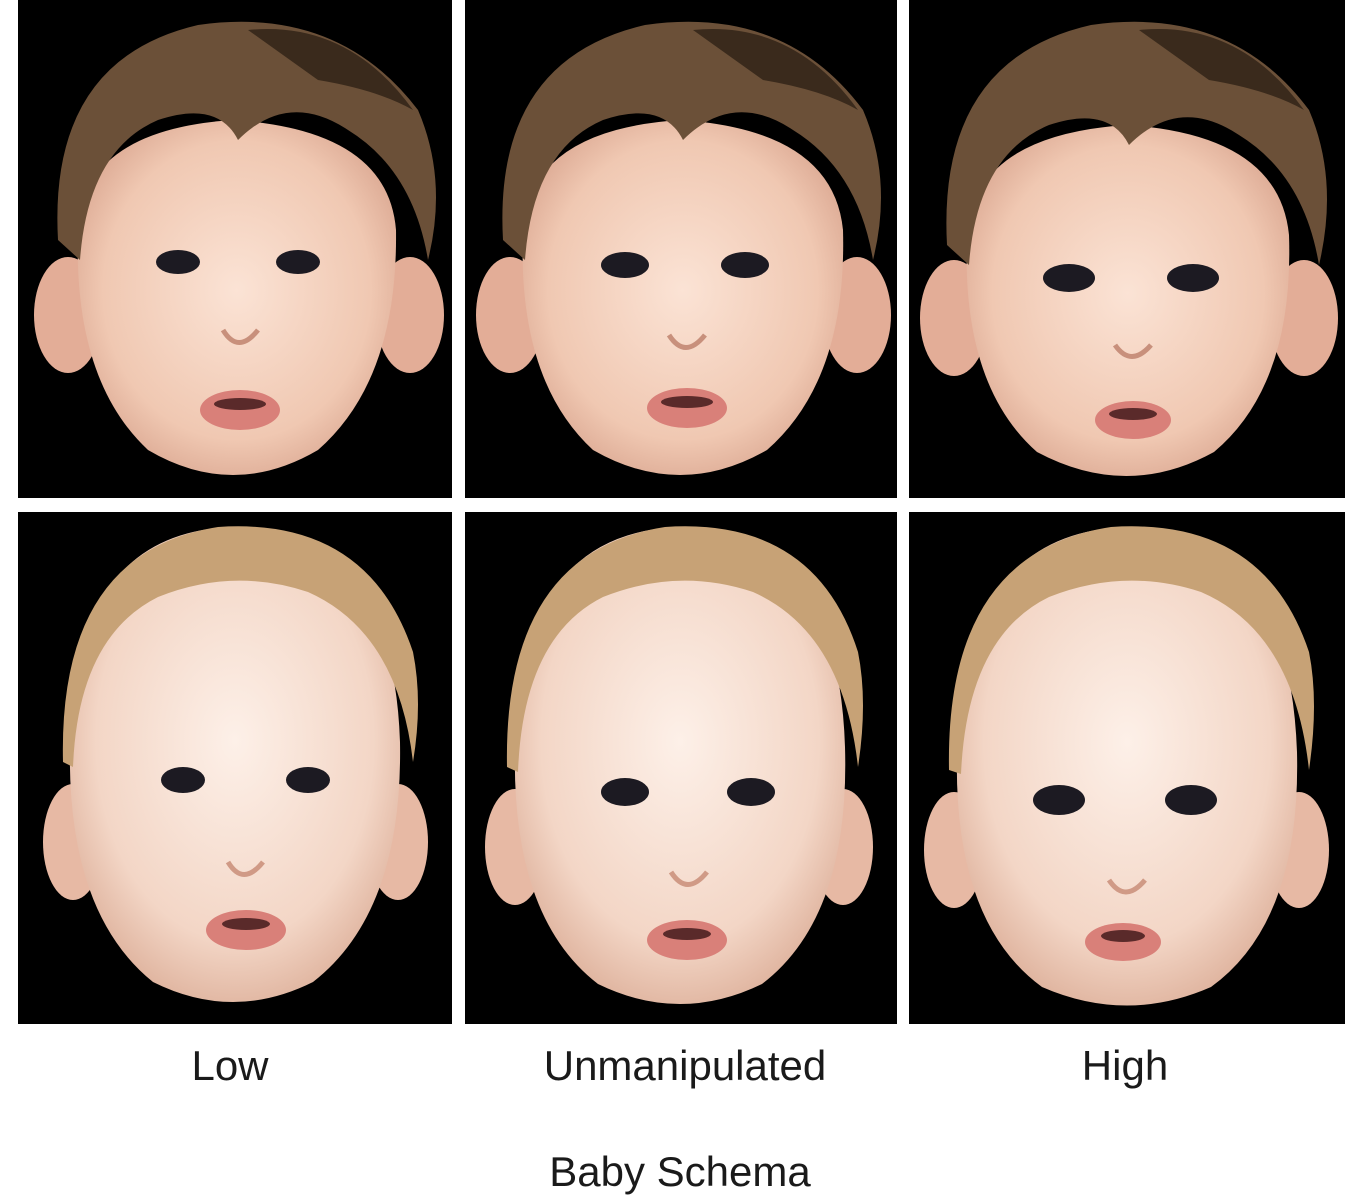 This screenshot has width=1362, height=1200. I want to click on column-label-high: High, so click(1125, 1065).